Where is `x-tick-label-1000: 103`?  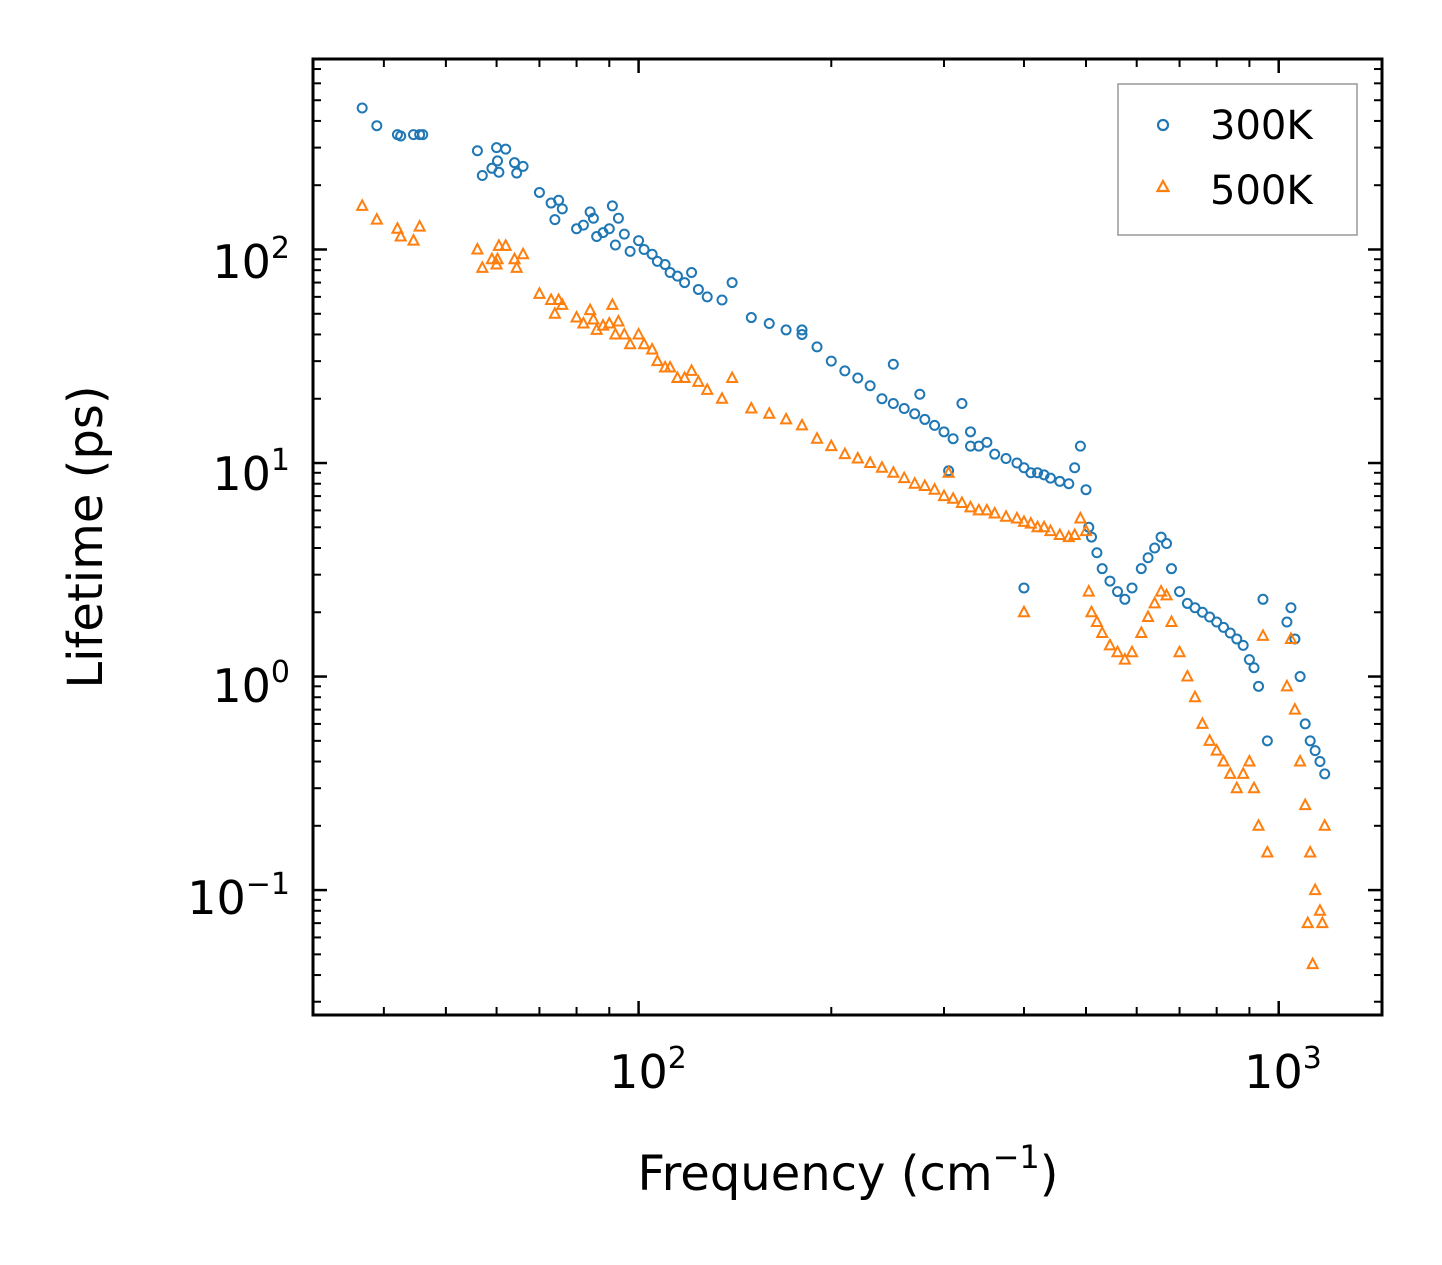 x-tick-label-1000: 103 is located at coordinates (1283, 1070).